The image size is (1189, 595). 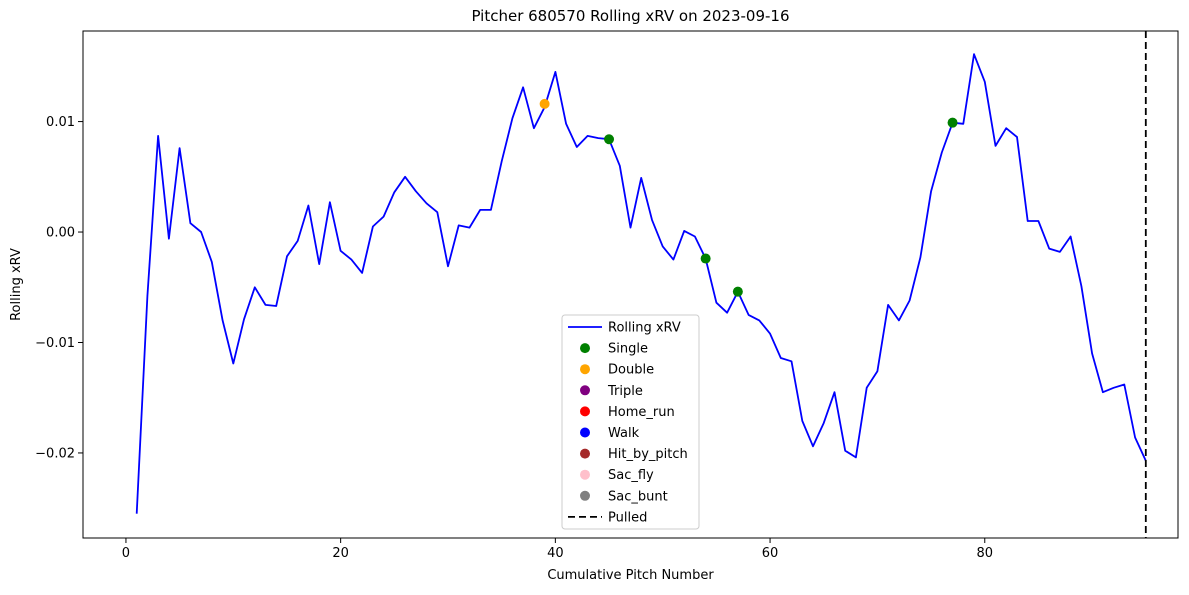 I want to click on legend-symbol-hit-by-pitch, so click(x=585, y=453).